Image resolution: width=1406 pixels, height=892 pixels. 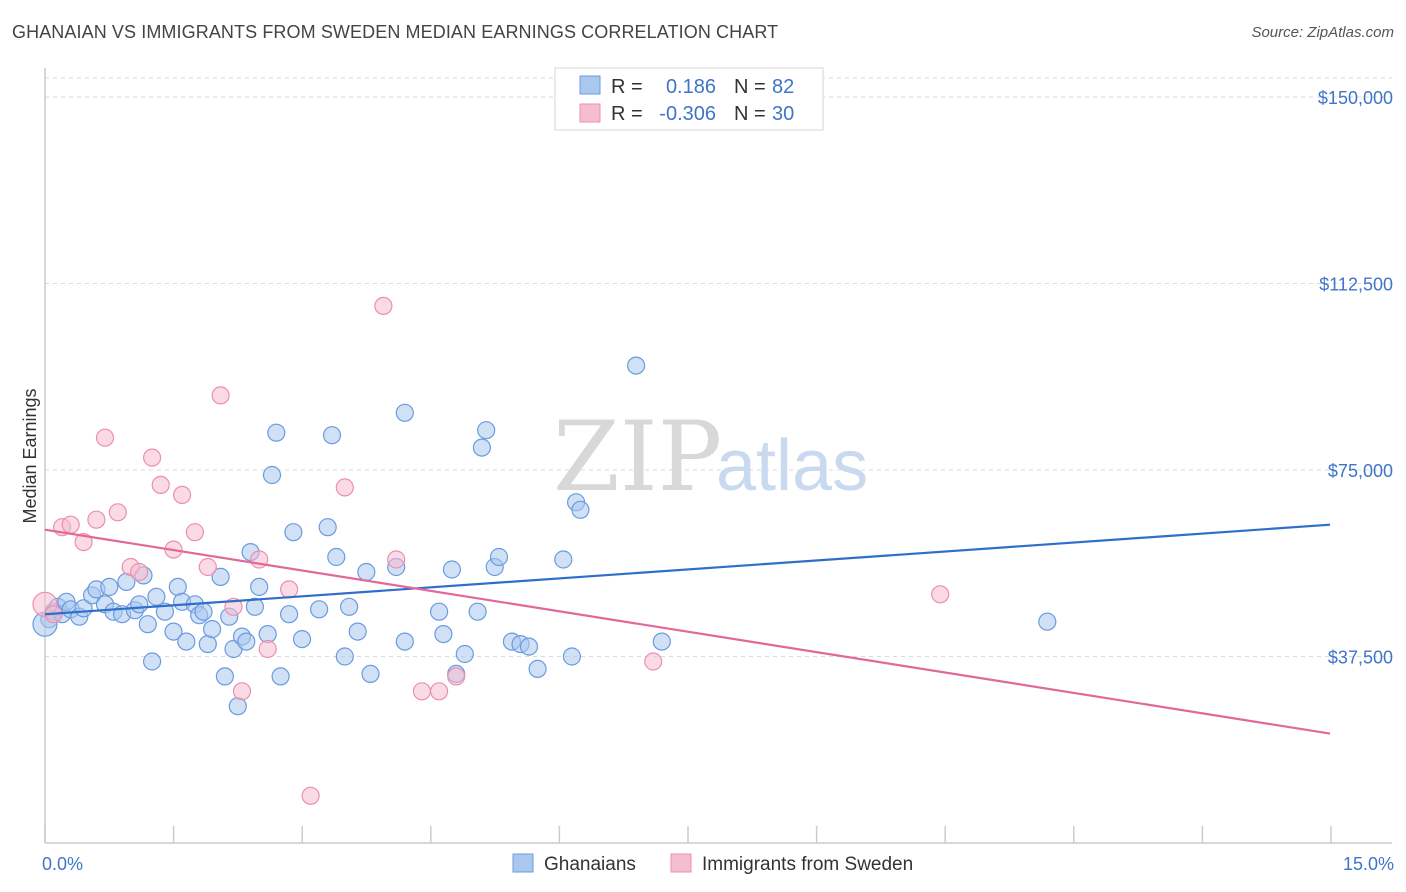 I want to click on legend-r-label-1: R =, so click(x=627, y=87).